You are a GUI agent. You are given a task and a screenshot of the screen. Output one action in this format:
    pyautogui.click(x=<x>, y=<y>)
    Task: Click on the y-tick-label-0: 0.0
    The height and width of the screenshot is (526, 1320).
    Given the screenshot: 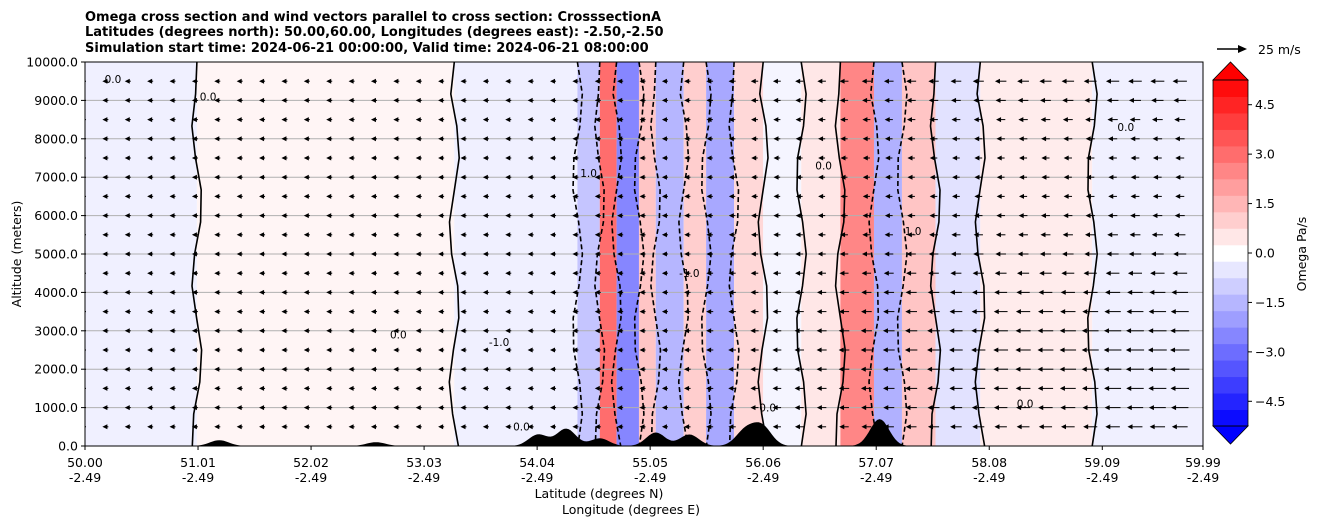 What is the action you would take?
    pyautogui.click(x=68, y=446)
    